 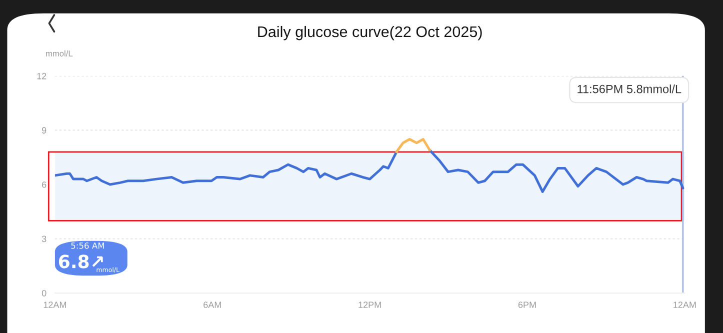 I want to click on annotation: 5:56 AM, so click(x=87, y=245).